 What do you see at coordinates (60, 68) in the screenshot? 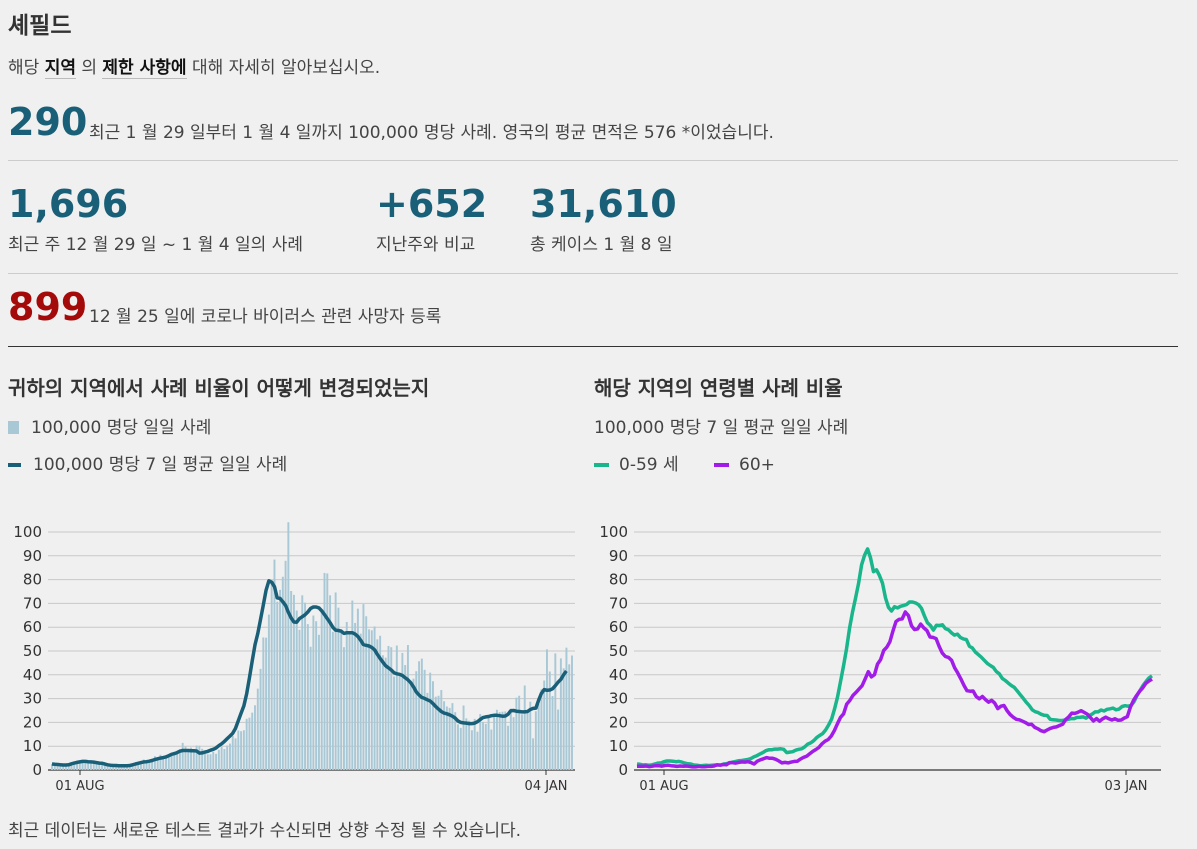
I see `area-link: 지역` at bounding box center [60, 68].